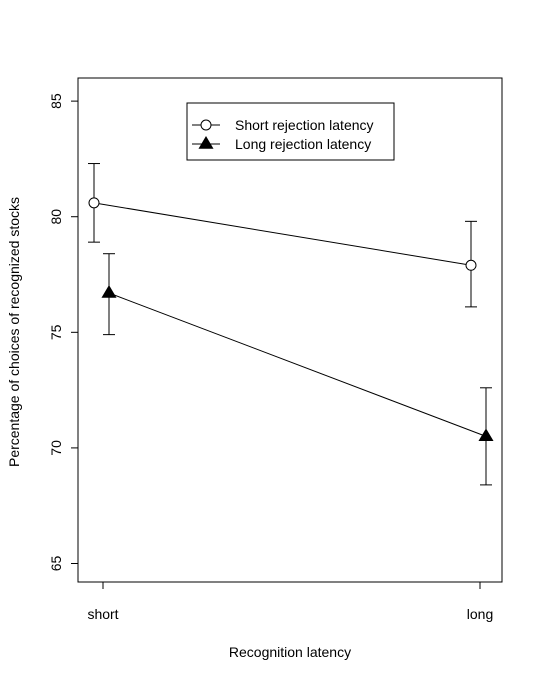 The width and height of the screenshot is (544, 680). Describe the element at coordinates (102, 614) in the screenshot. I see `x-tick-label: short` at that location.